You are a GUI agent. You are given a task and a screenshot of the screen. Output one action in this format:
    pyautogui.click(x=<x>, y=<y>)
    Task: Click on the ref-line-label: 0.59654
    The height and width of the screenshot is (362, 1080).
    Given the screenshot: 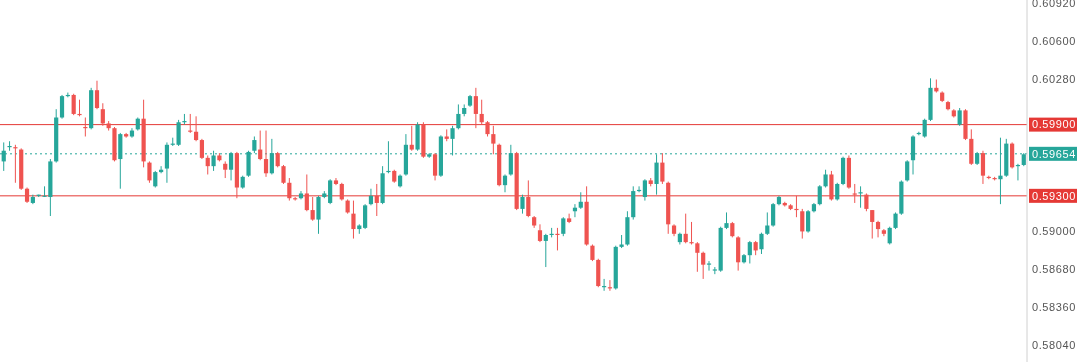 What is the action you would take?
    pyautogui.click(x=1054, y=153)
    